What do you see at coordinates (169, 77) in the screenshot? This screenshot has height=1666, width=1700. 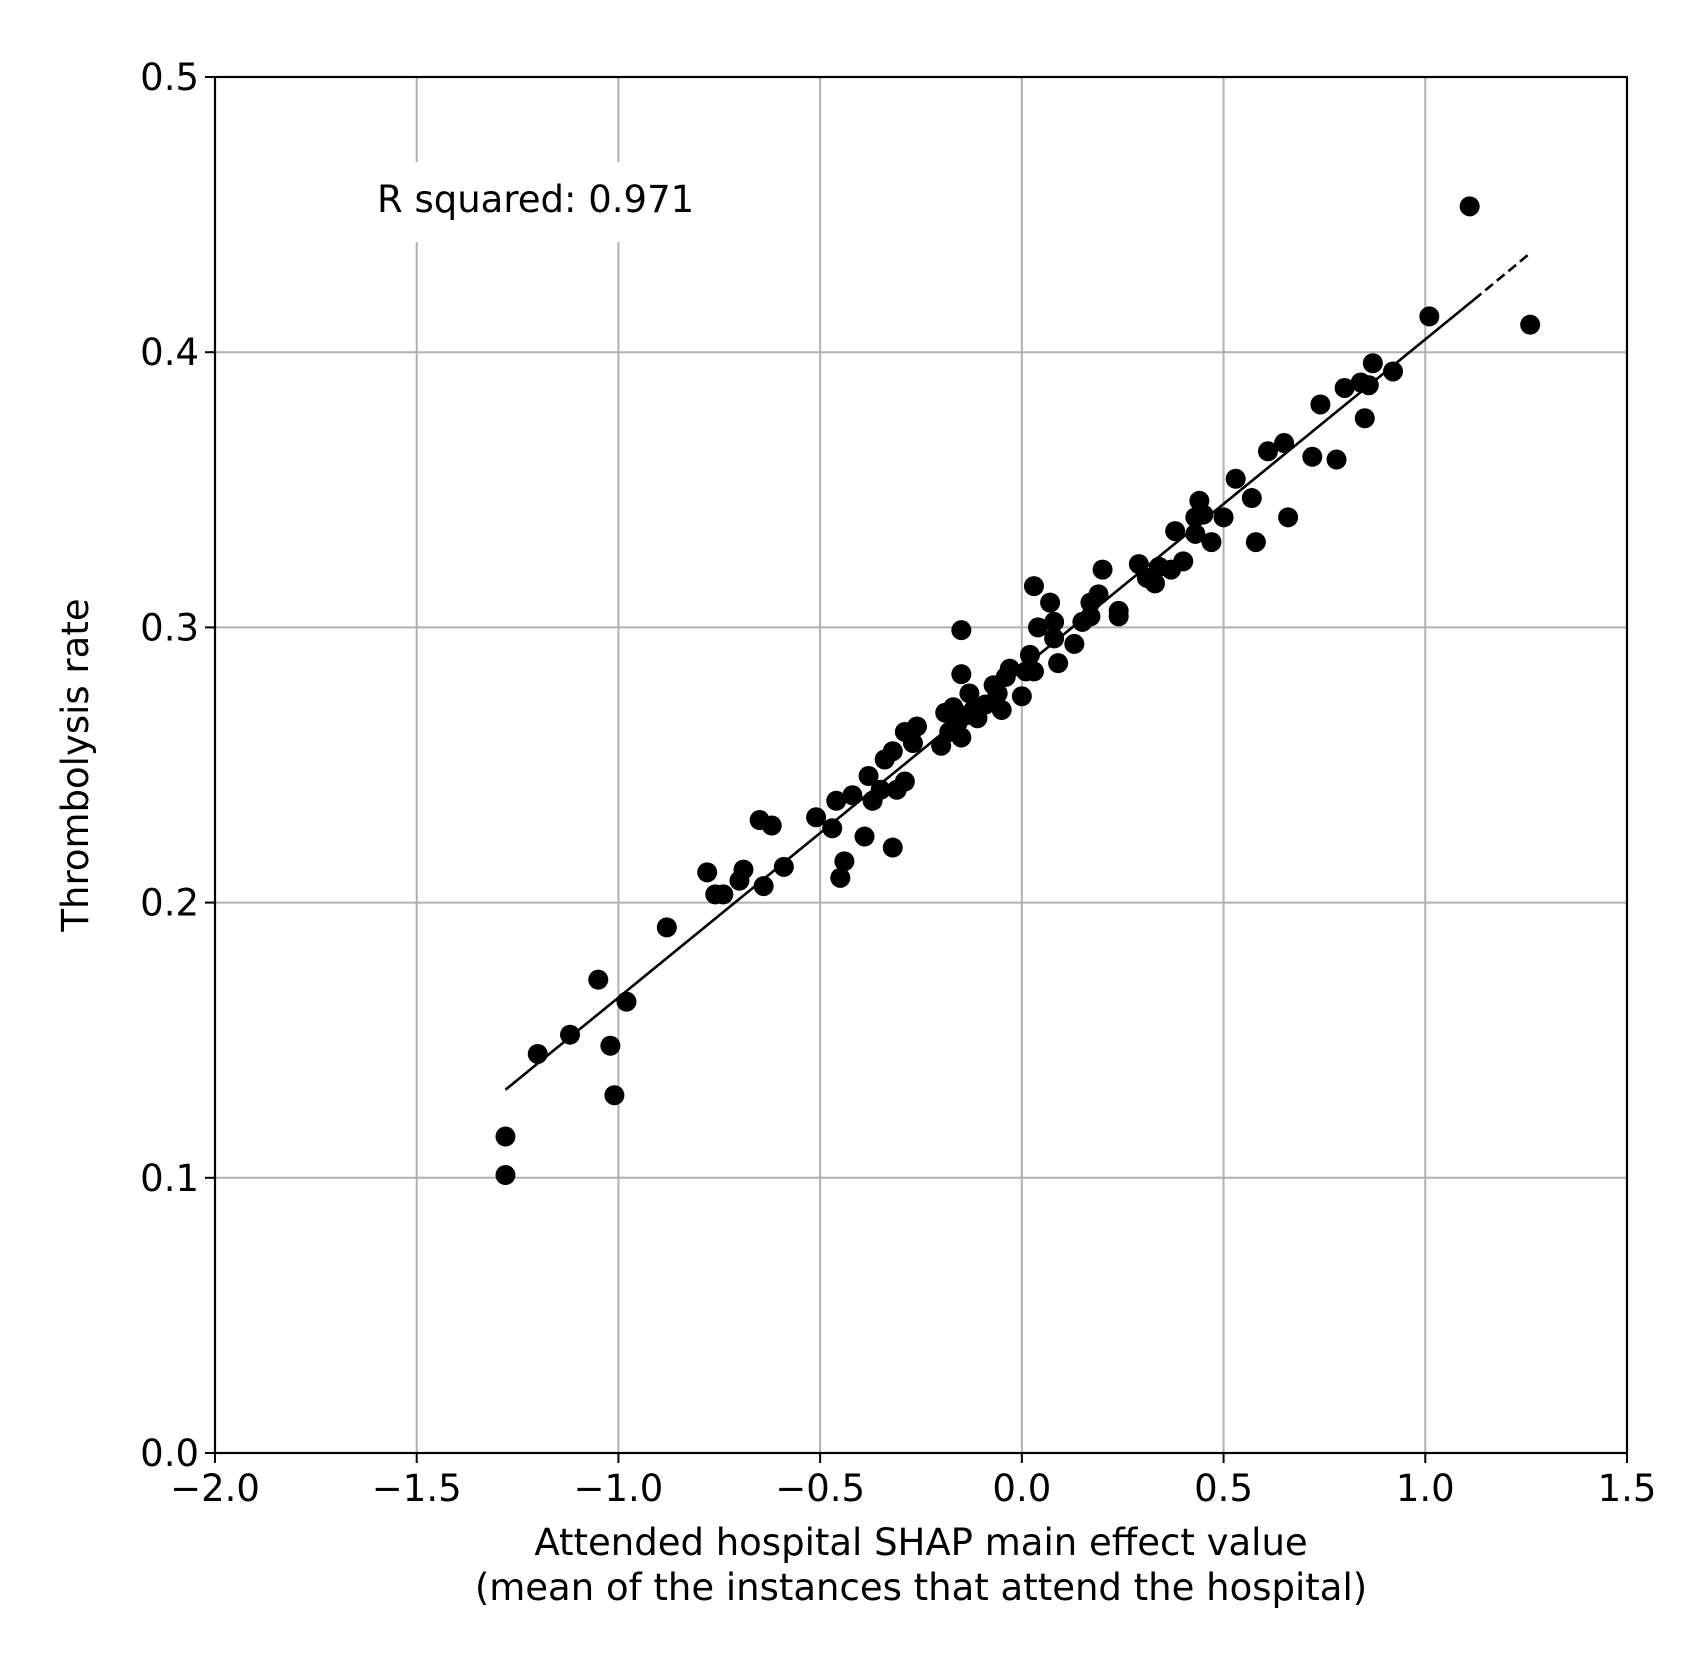 I see `y-tick-label: 0.5` at bounding box center [169, 77].